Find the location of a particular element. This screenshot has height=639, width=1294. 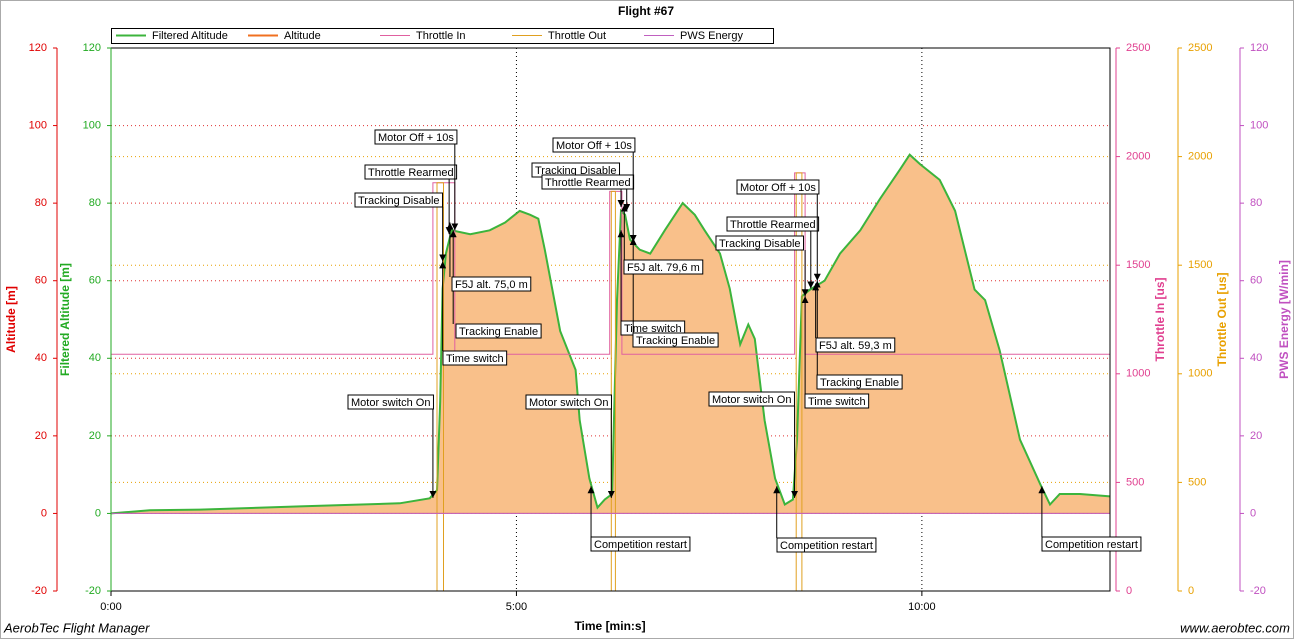

axis-title: Throttle In [us] is located at coordinates (1160, 320).